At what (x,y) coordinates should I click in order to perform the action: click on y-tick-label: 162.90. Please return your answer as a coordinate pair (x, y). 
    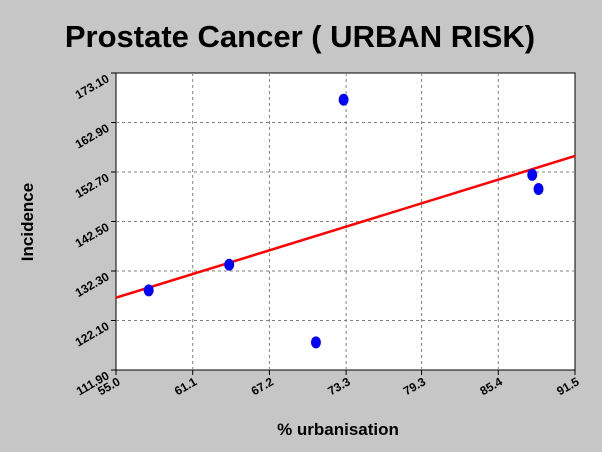
    Looking at the image, I should click on (92, 136).